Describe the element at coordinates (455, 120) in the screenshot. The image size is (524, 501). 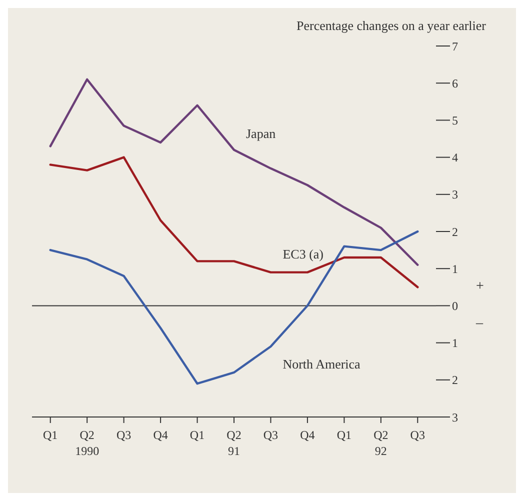
I see `y-tick-label: 5` at that location.